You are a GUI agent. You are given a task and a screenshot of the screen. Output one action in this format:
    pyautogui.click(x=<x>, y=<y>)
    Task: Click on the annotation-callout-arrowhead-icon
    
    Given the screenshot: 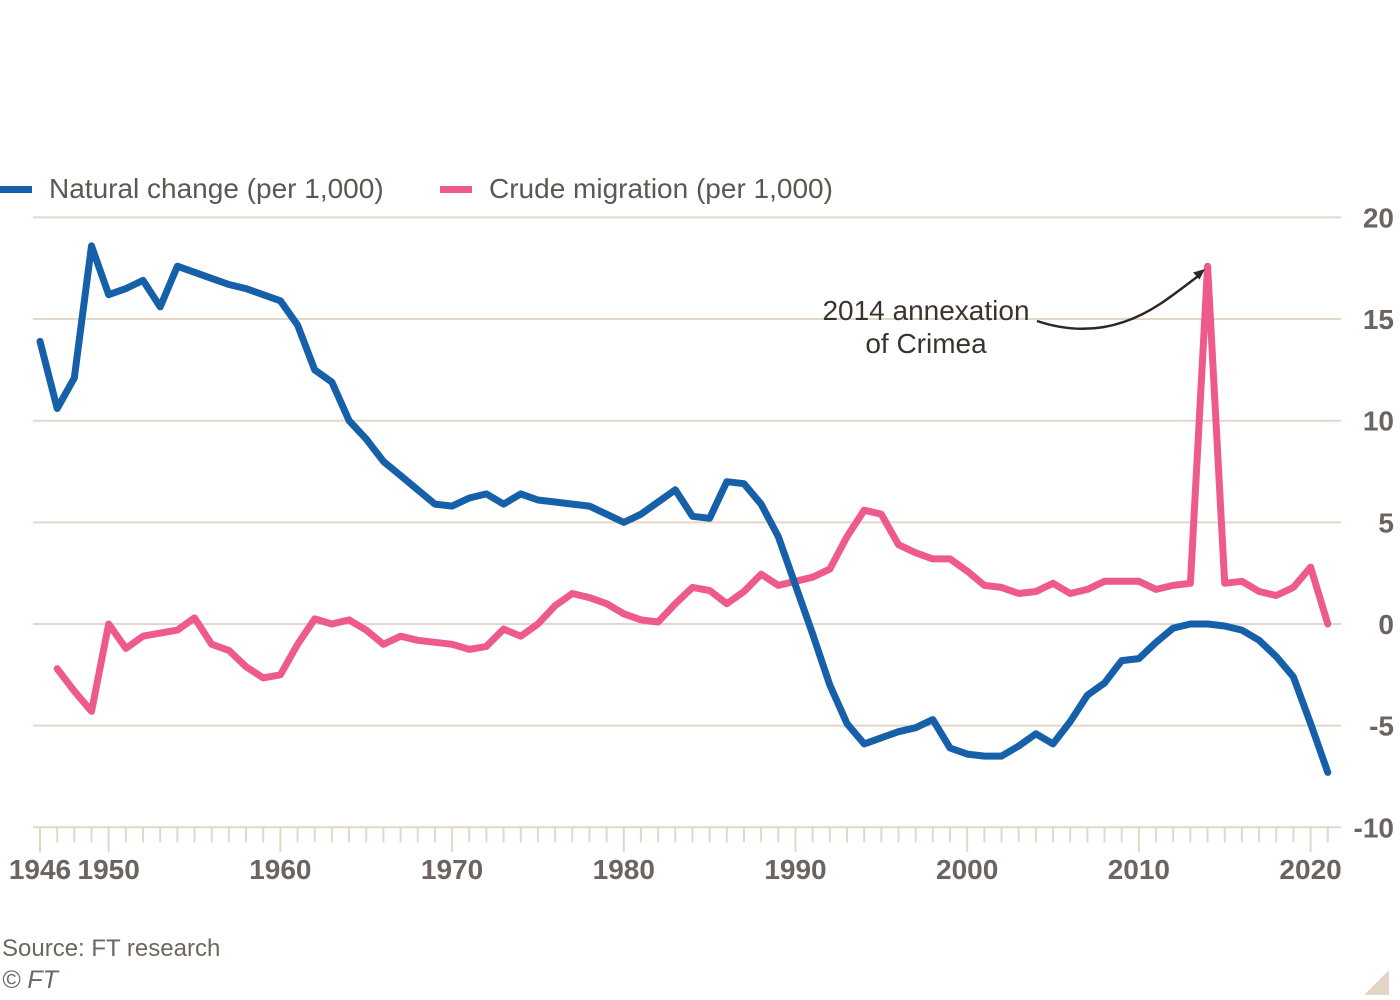 What is the action you would take?
    pyautogui.click(x=1199, y=274)
    